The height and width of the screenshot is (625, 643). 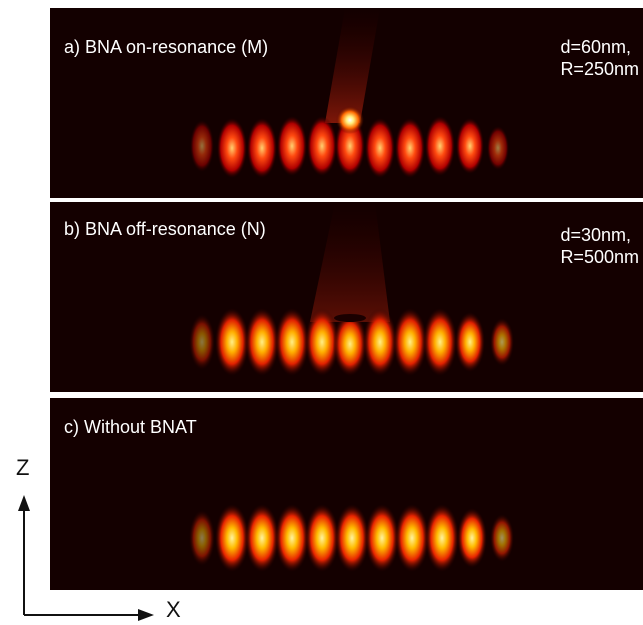 What do you see at coordinates (599, 246) in the screenshot?
I see `panel-b-params: d=30nm, R=500nm` at bounding box center [599, 246].